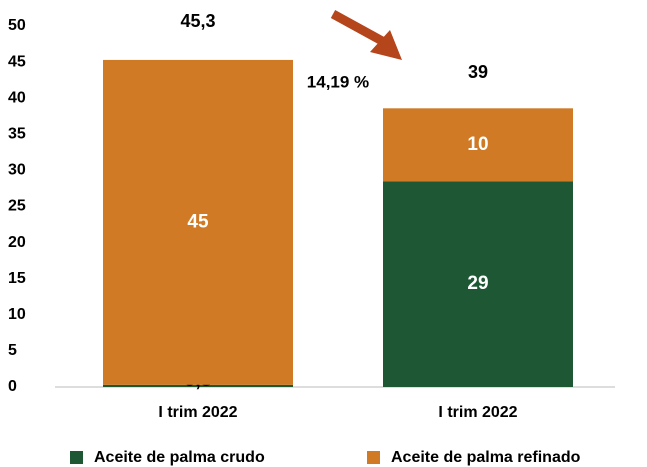  I want to click on legend-label: Aceite de palma refinado, so click(486, 457).